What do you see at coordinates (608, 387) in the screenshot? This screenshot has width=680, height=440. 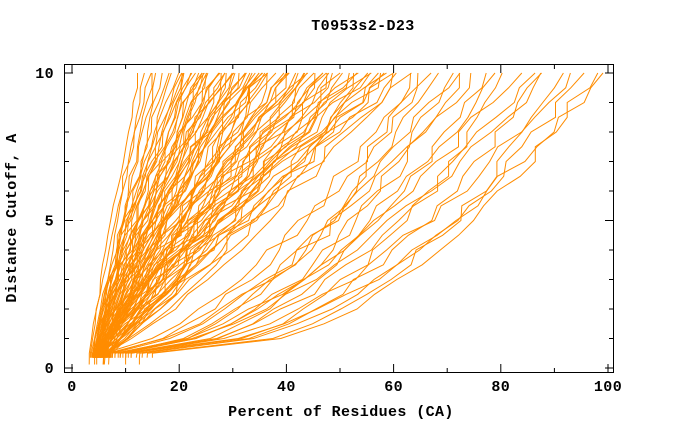 I see `x-tick-label-100: 100` at bounding box center [608, 387].